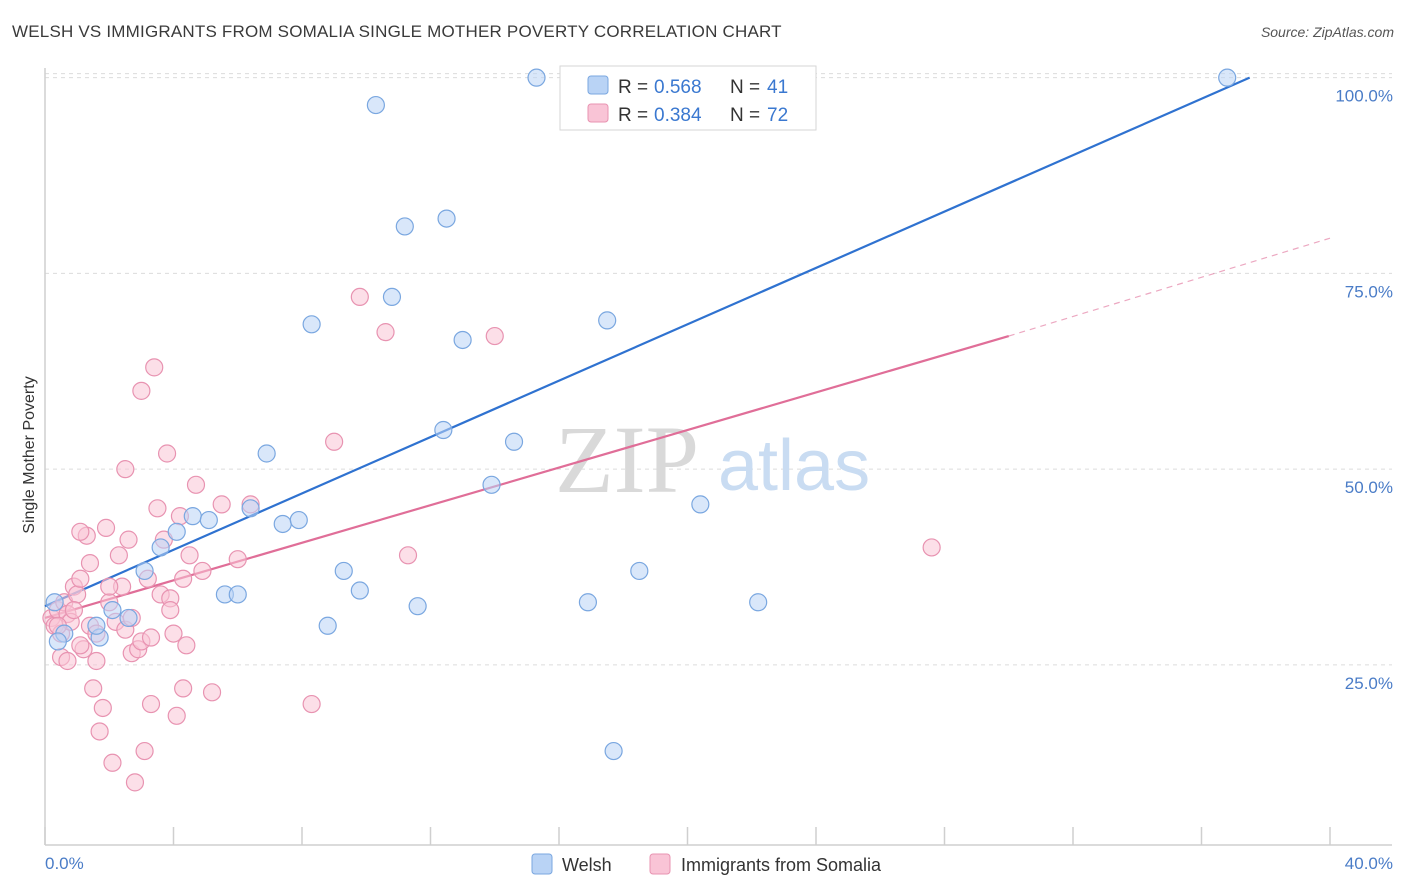  Describe the element at coordinates (587, 865) in the screenshot. I see `bottom-legend-label-welsh: Welsh` at that location.